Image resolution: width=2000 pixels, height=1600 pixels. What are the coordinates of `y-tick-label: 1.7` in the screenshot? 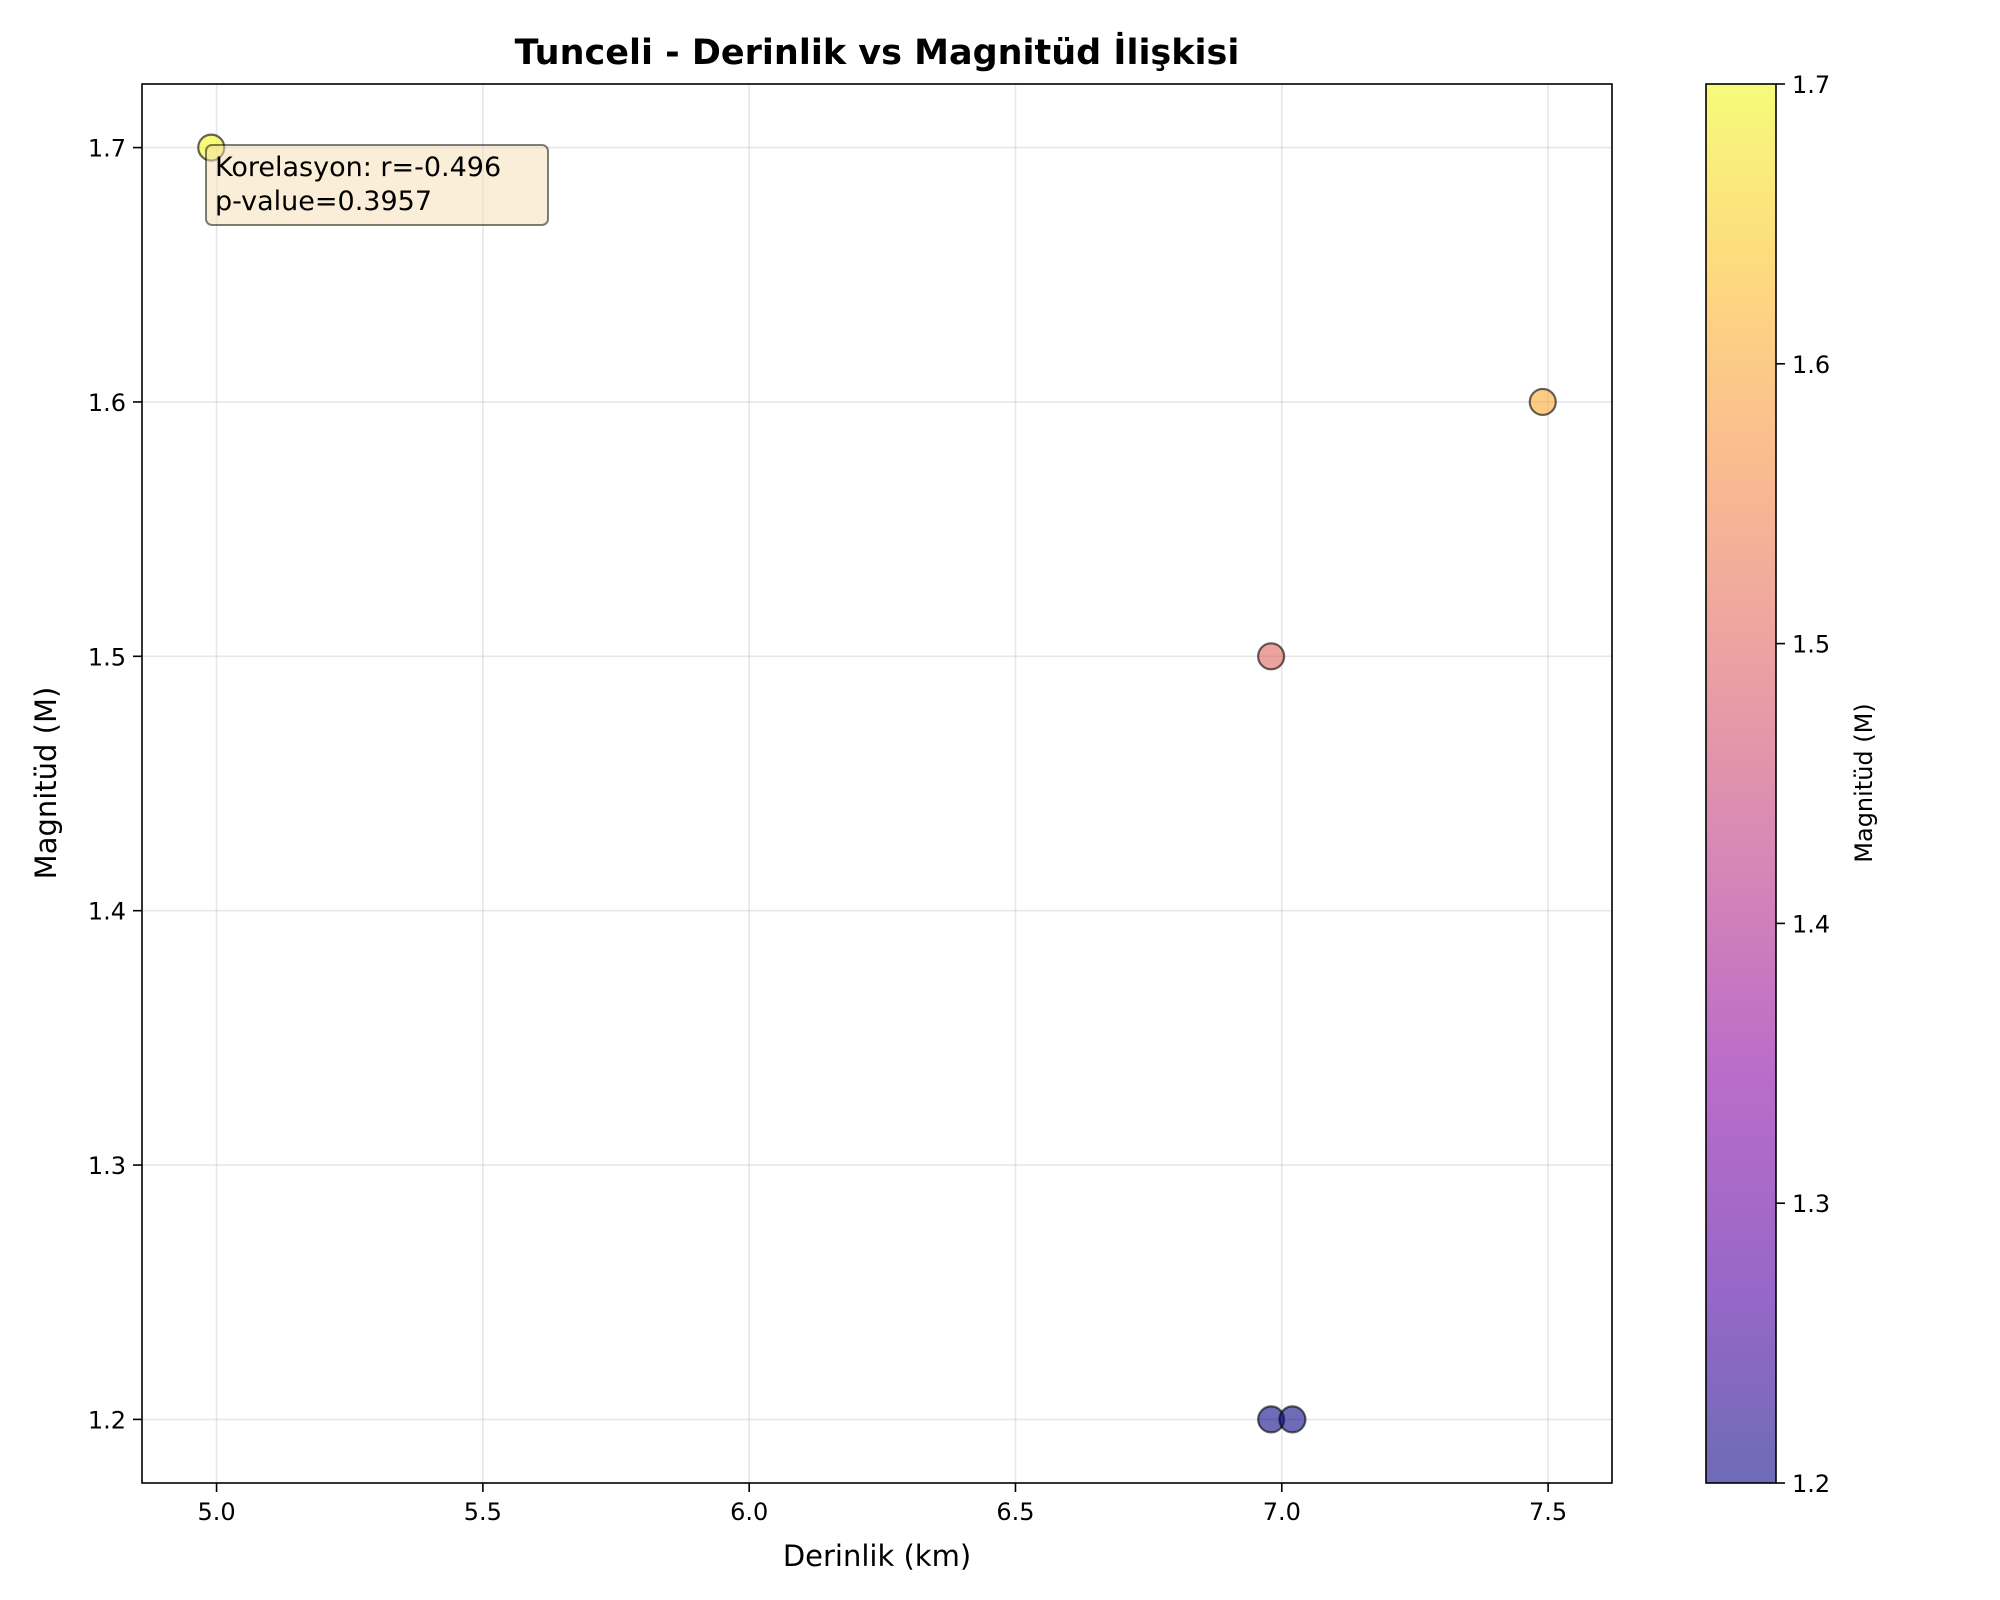 It's located at (107, 149).